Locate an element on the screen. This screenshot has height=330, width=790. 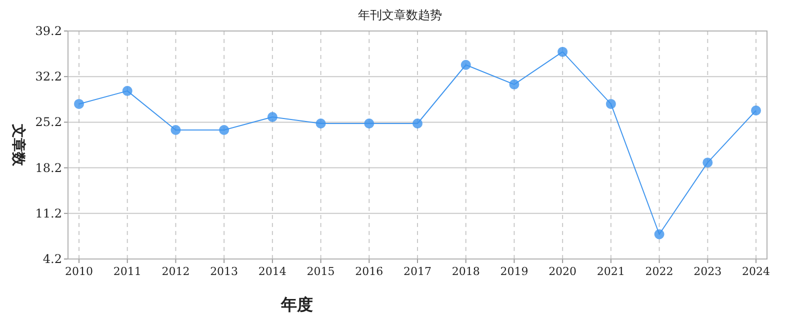
x-tick-label: 2012 is located at coordinates (176, 271).